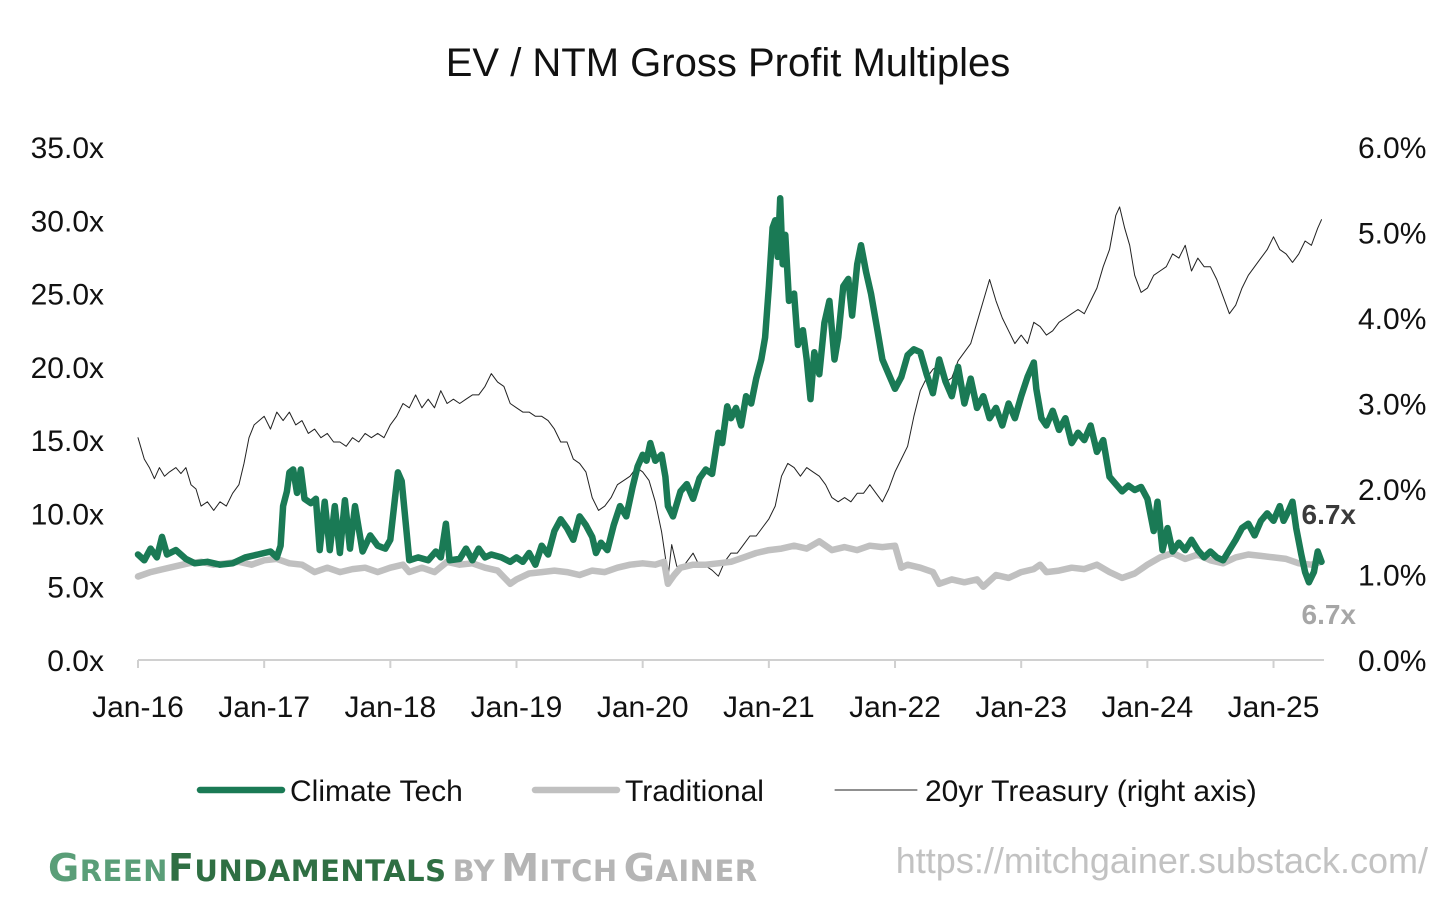 This screenshot has height=899, width=1456. Describe the element at coordinates (1392, 405) in the screenshot. I see `y-right-tick-label: 3.0%` at that location.